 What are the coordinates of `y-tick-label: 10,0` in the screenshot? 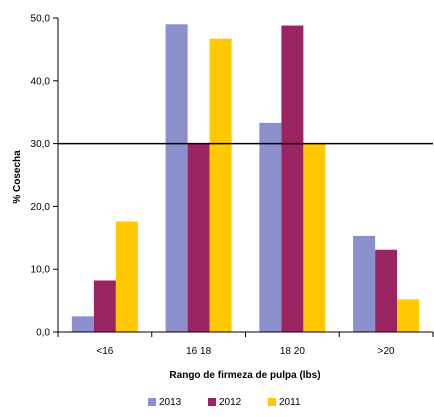 It's located at (41, 270).